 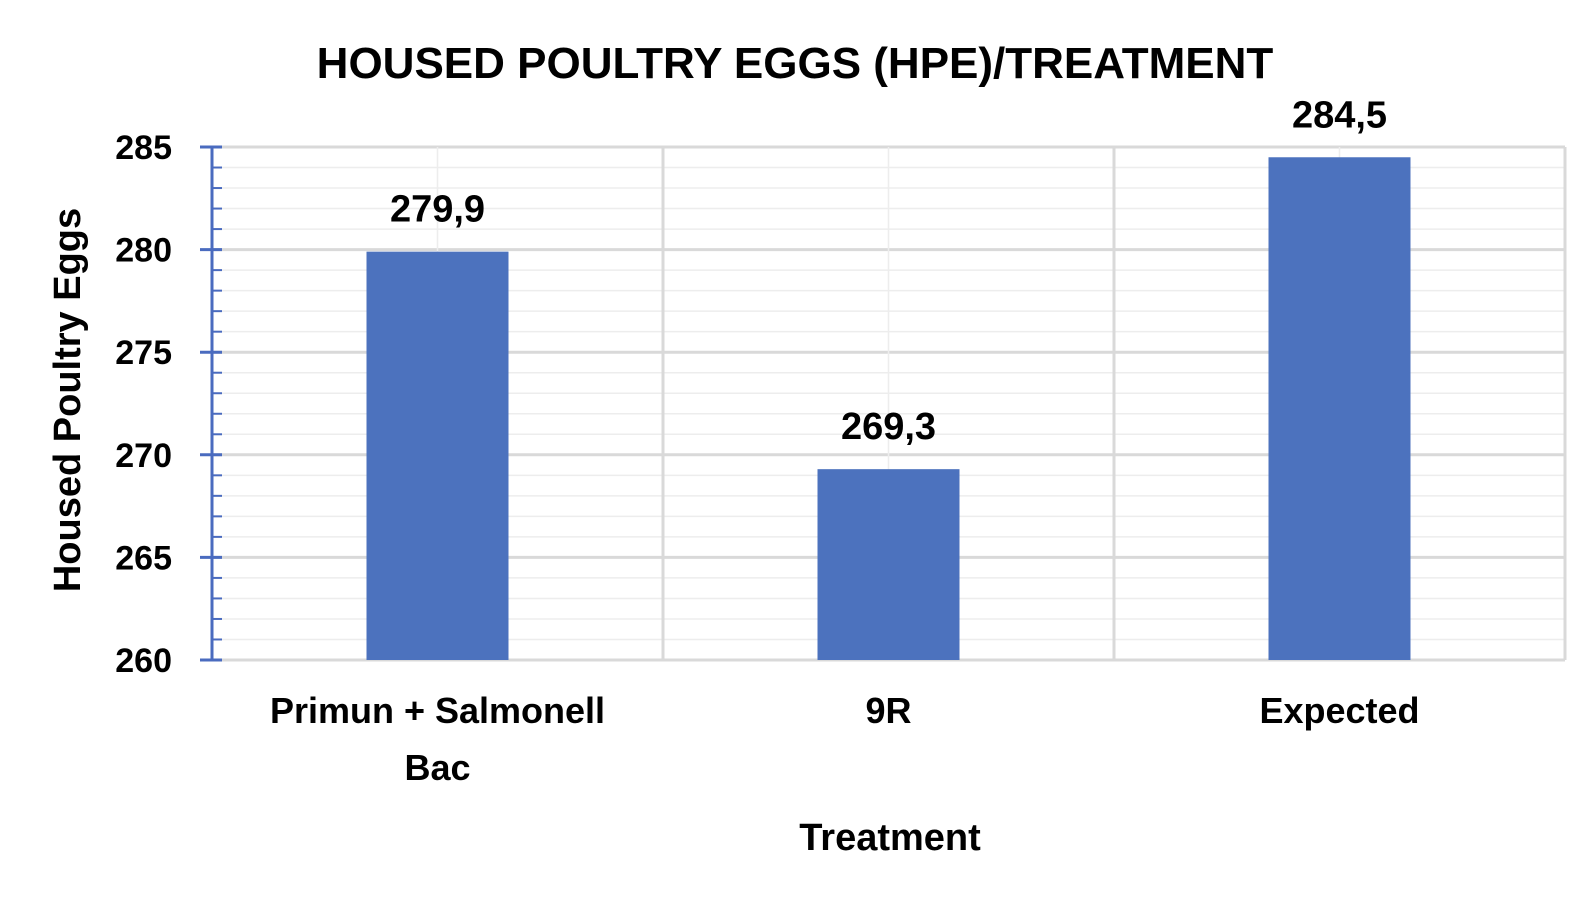 I want to click on y-tick-labels: 260 265 270 275 280 285, so click(x=143, y=404).